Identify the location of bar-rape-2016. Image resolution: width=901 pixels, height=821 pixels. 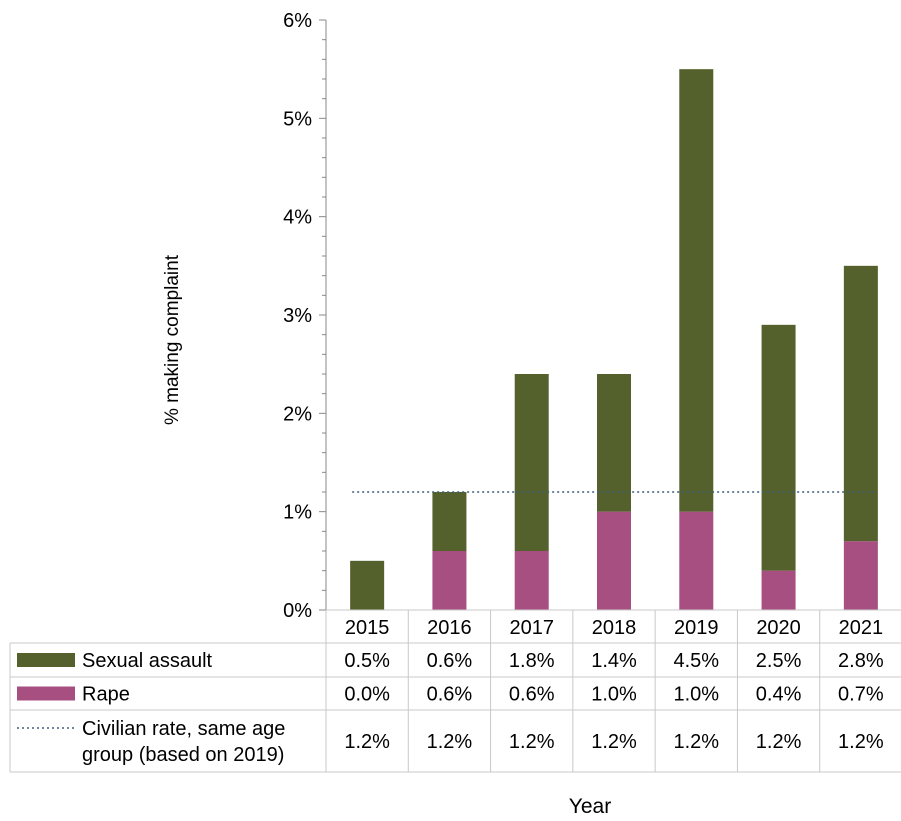
(449, 580).